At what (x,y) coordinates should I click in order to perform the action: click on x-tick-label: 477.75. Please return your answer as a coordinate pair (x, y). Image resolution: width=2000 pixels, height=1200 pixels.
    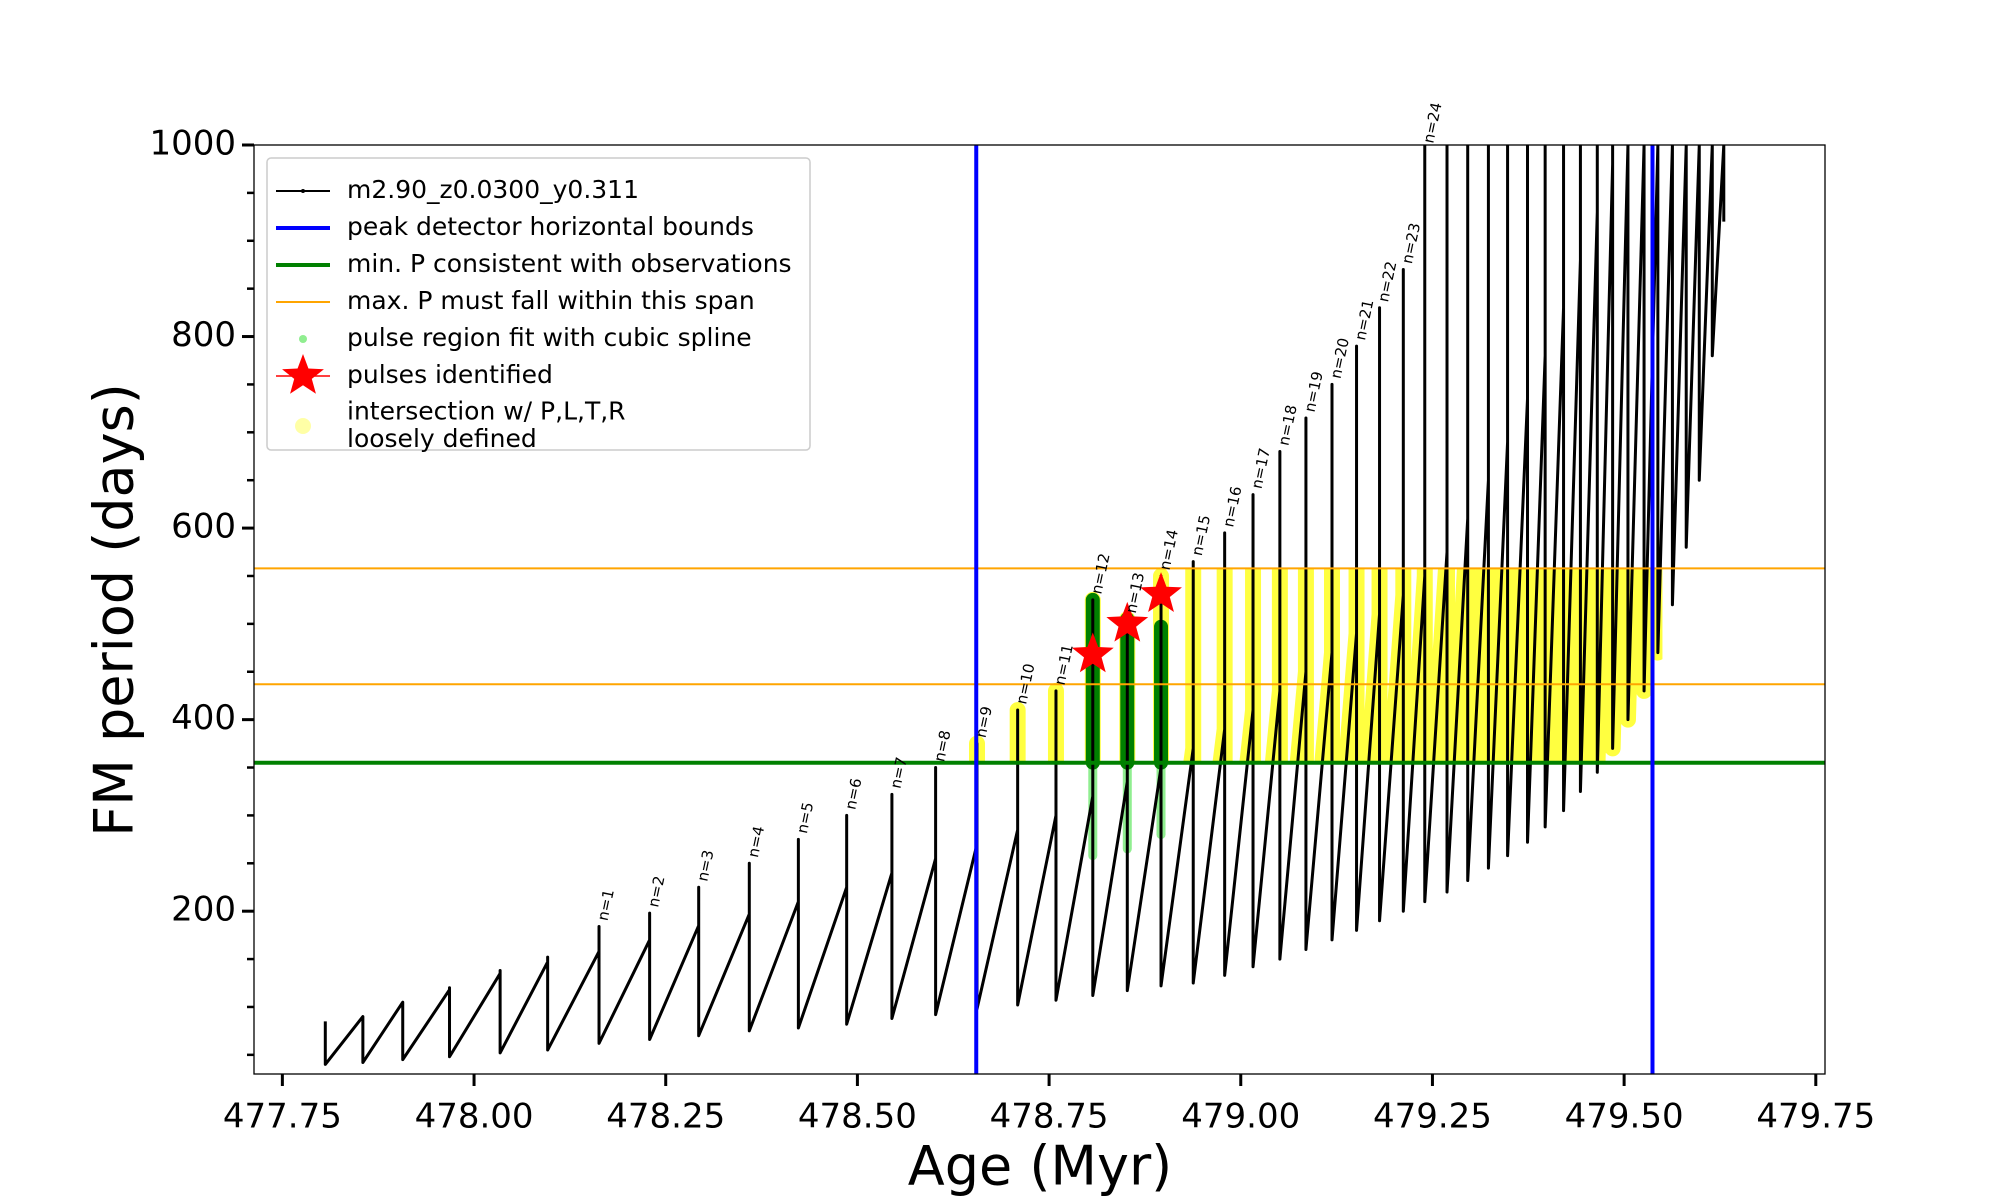
    Looking at the image, I should click on (282, 1117).